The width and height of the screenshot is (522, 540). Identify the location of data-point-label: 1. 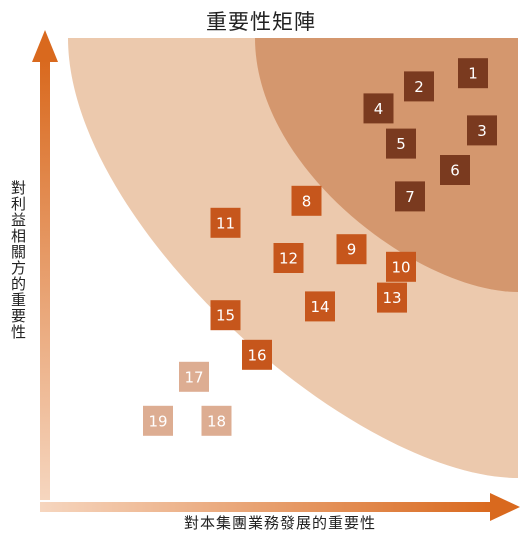
(473, 74).